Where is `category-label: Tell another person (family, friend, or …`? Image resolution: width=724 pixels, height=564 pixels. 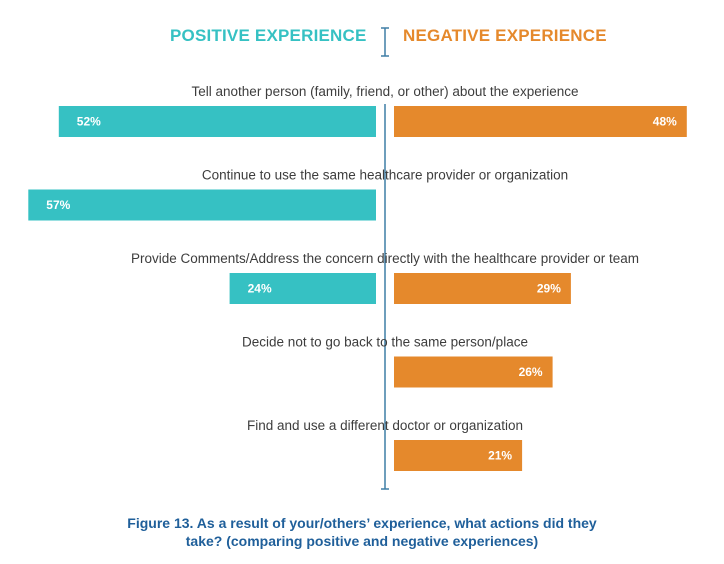 category-label: Tell another person (family, friend, or … is located at coordinates (385, 91).